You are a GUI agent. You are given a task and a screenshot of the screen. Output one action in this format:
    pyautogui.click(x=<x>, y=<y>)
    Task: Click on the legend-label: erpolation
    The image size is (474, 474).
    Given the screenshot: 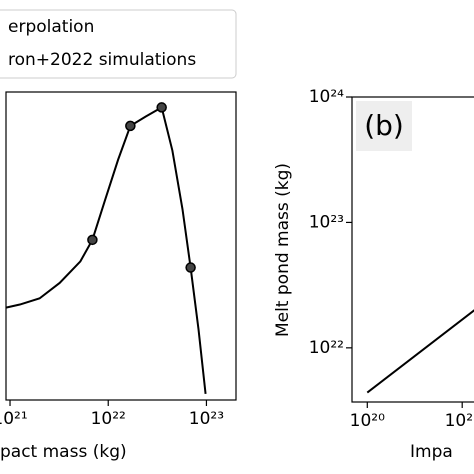 What is the action you would take?
    pyautogui.click(x=51, y=27)
    